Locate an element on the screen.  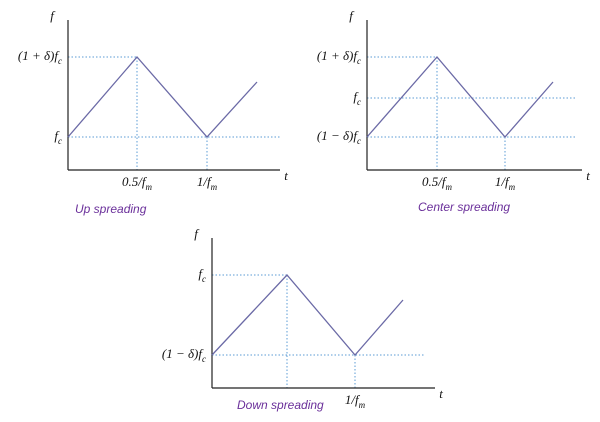
panel-caption: Center spreading is located at coordinates (464, 207).